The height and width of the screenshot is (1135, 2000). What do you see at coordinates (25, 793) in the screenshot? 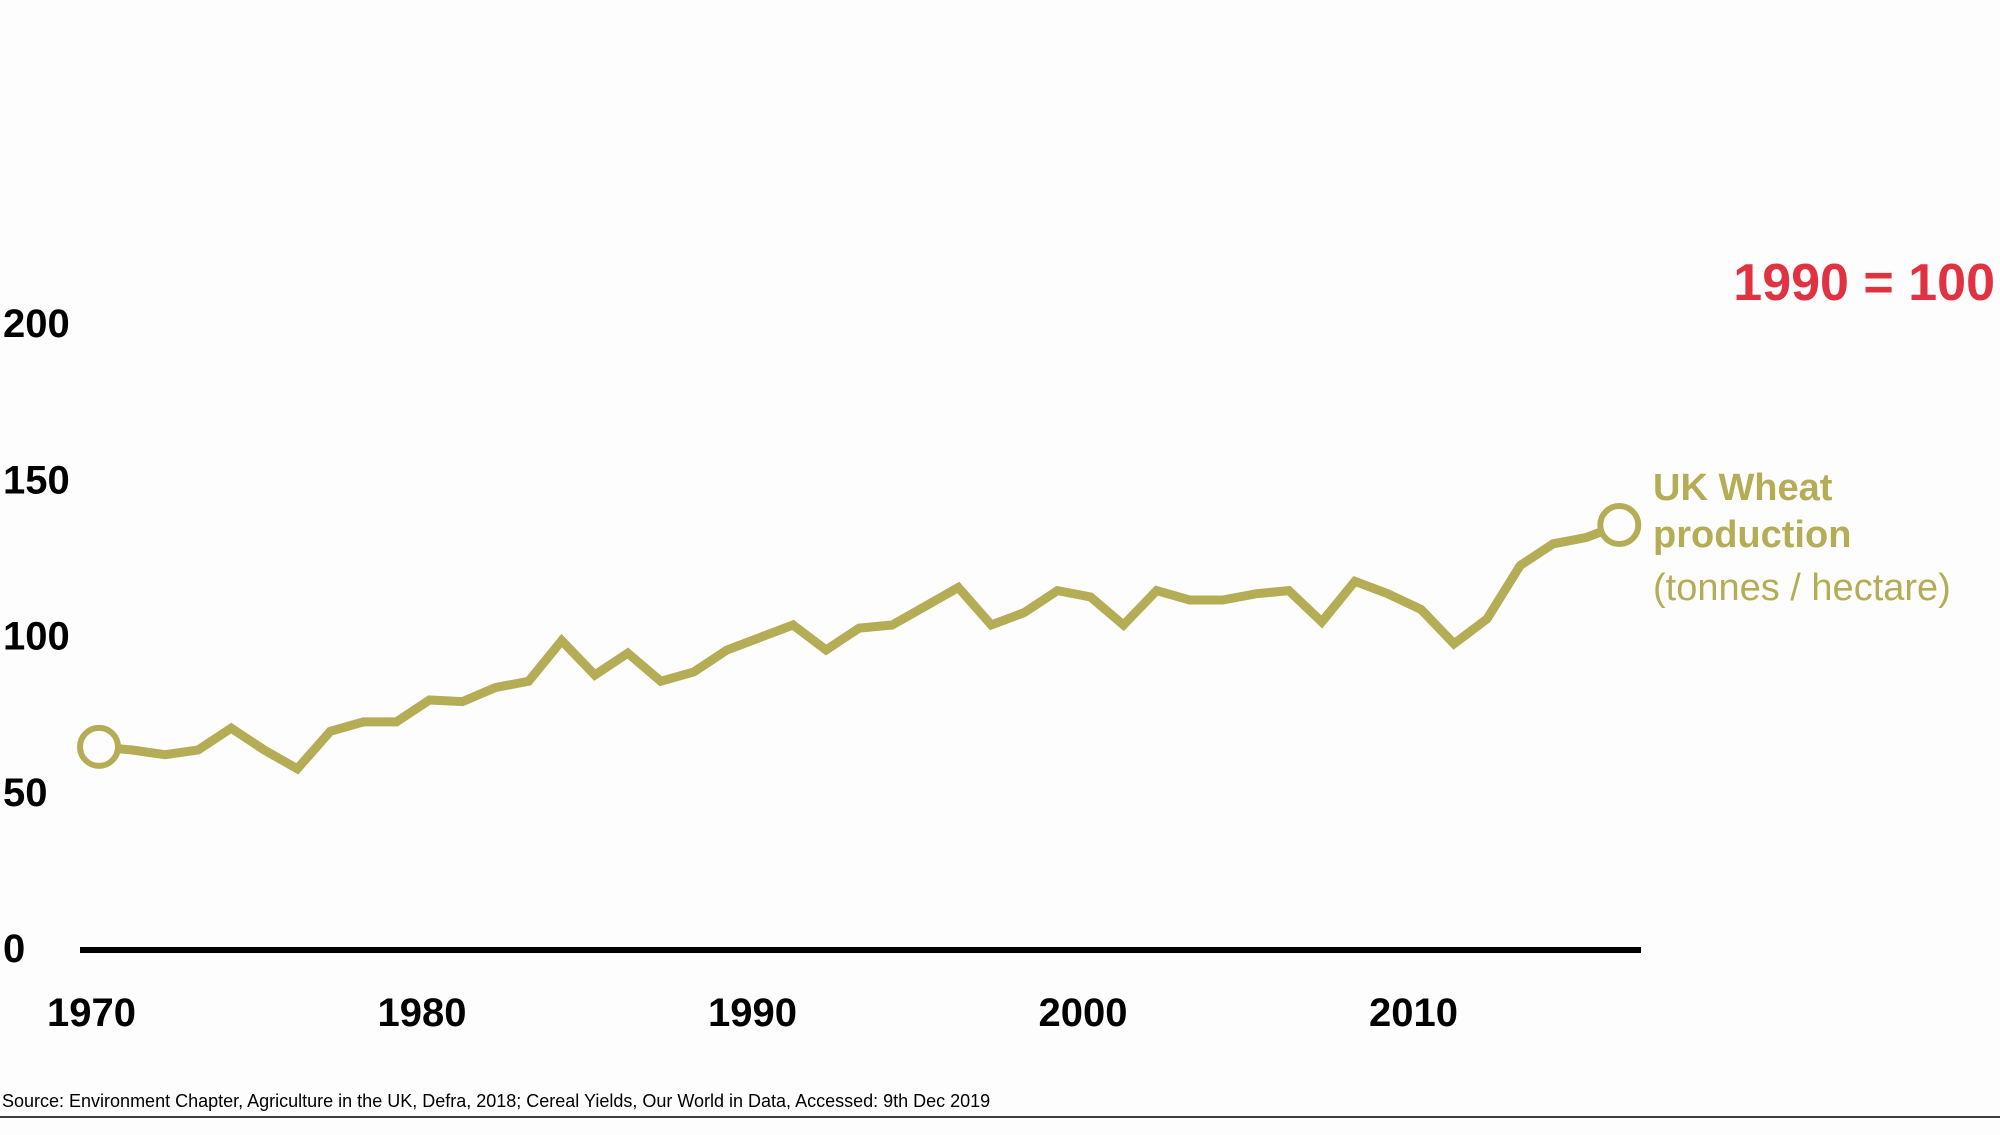
I see `y-tick-label: 50` at bounding box center [25, 793].